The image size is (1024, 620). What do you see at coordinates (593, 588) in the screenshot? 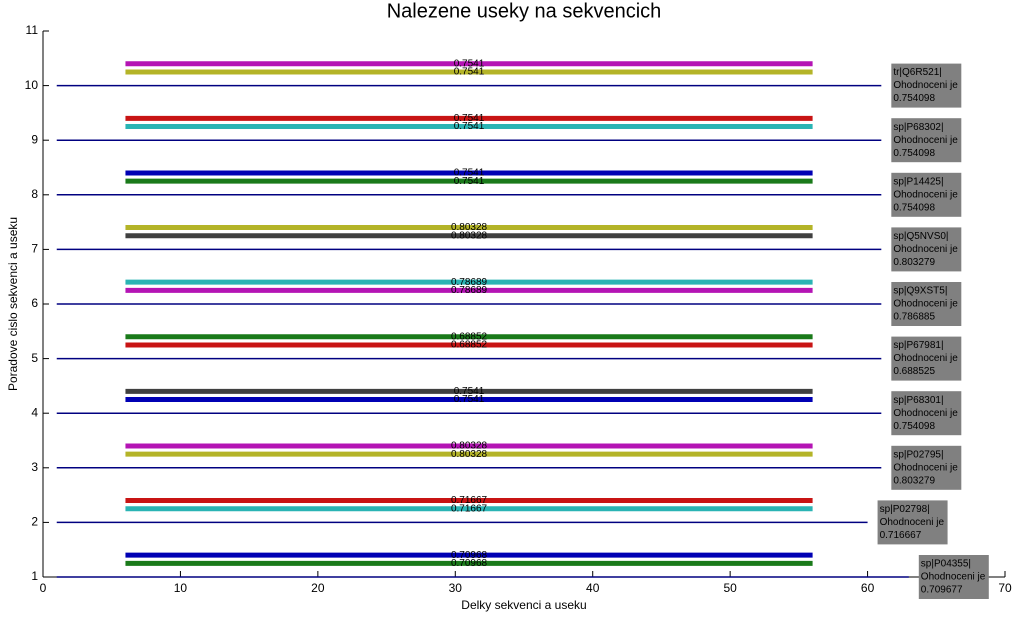
I see `x-tick-label: 40` at bounding box center [593, 588].